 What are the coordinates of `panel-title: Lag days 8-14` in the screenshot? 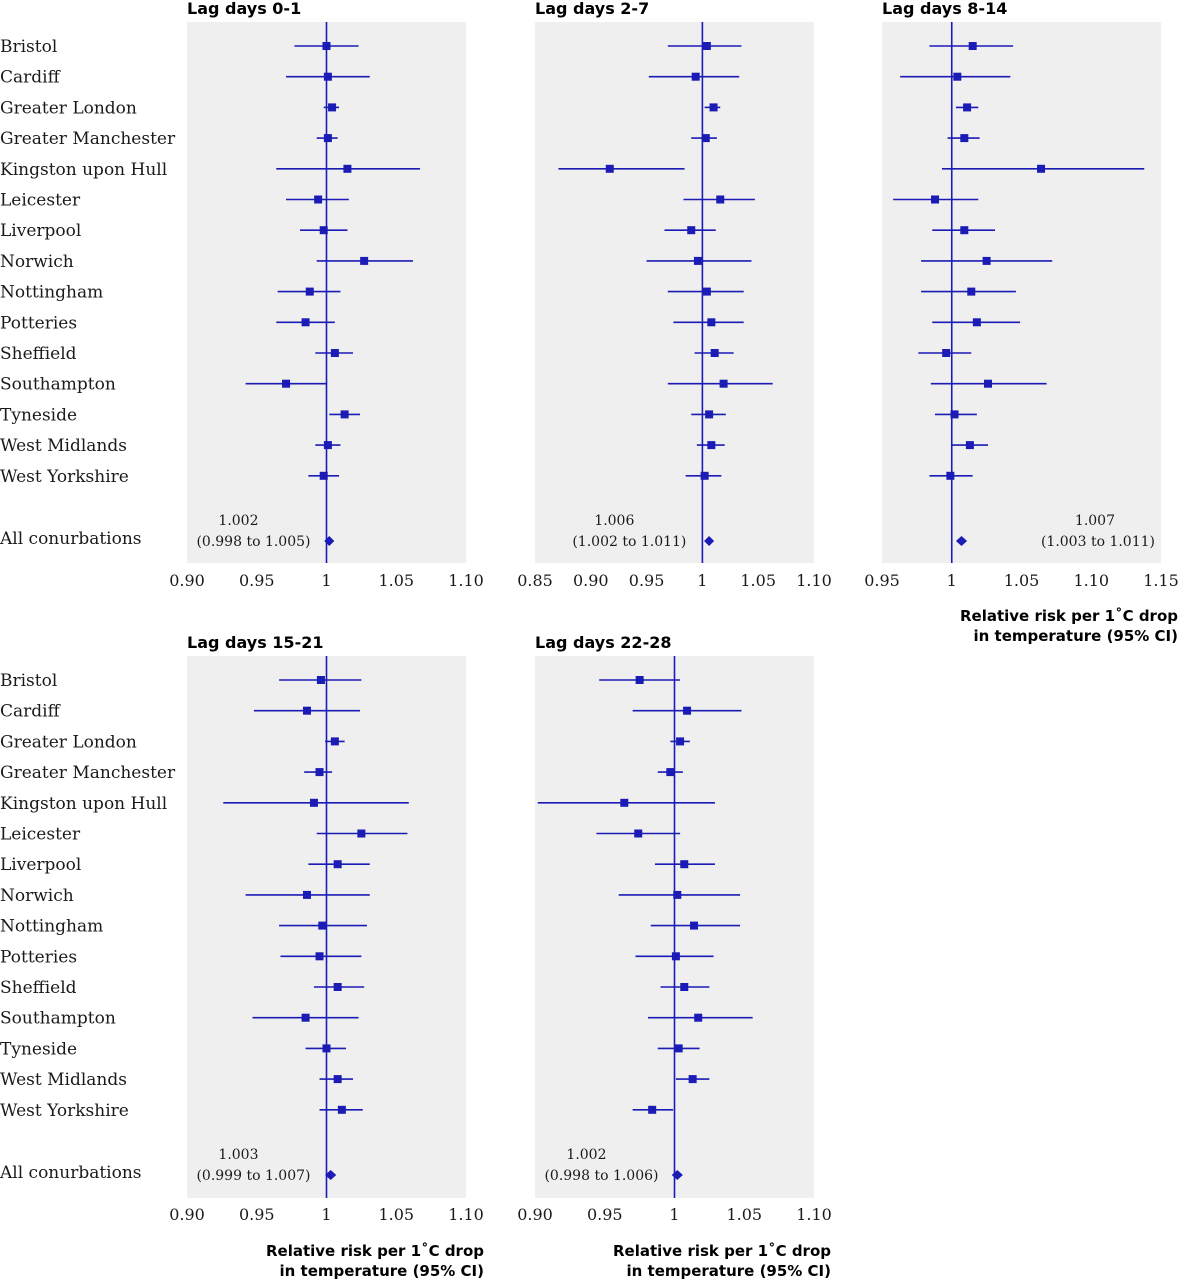 It's located at (944, 9).